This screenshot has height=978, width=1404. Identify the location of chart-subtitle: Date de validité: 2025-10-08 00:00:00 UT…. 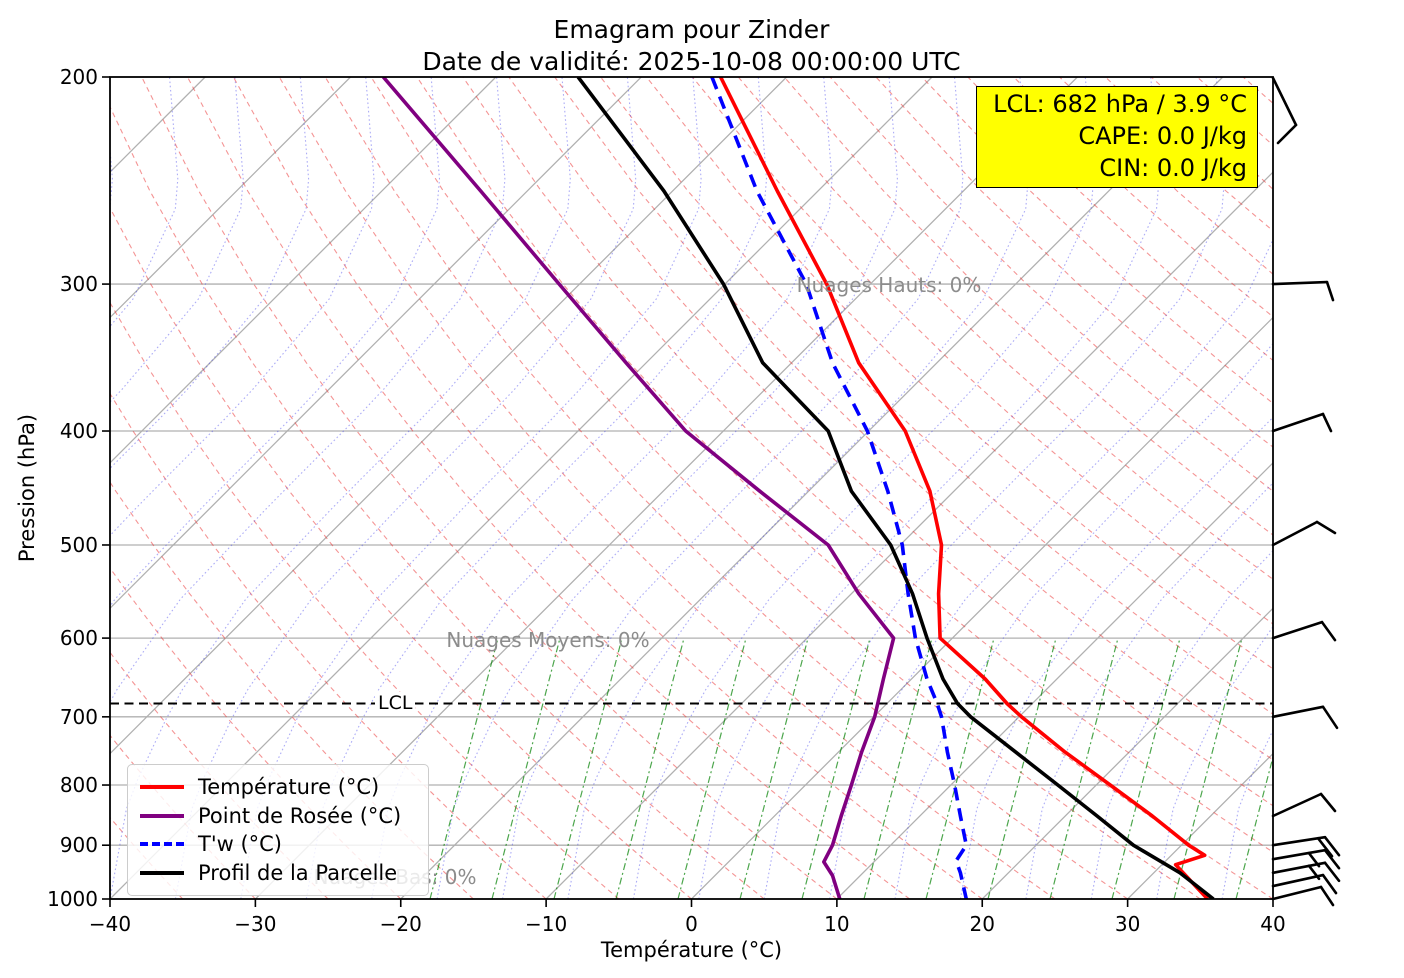
(691, 61).